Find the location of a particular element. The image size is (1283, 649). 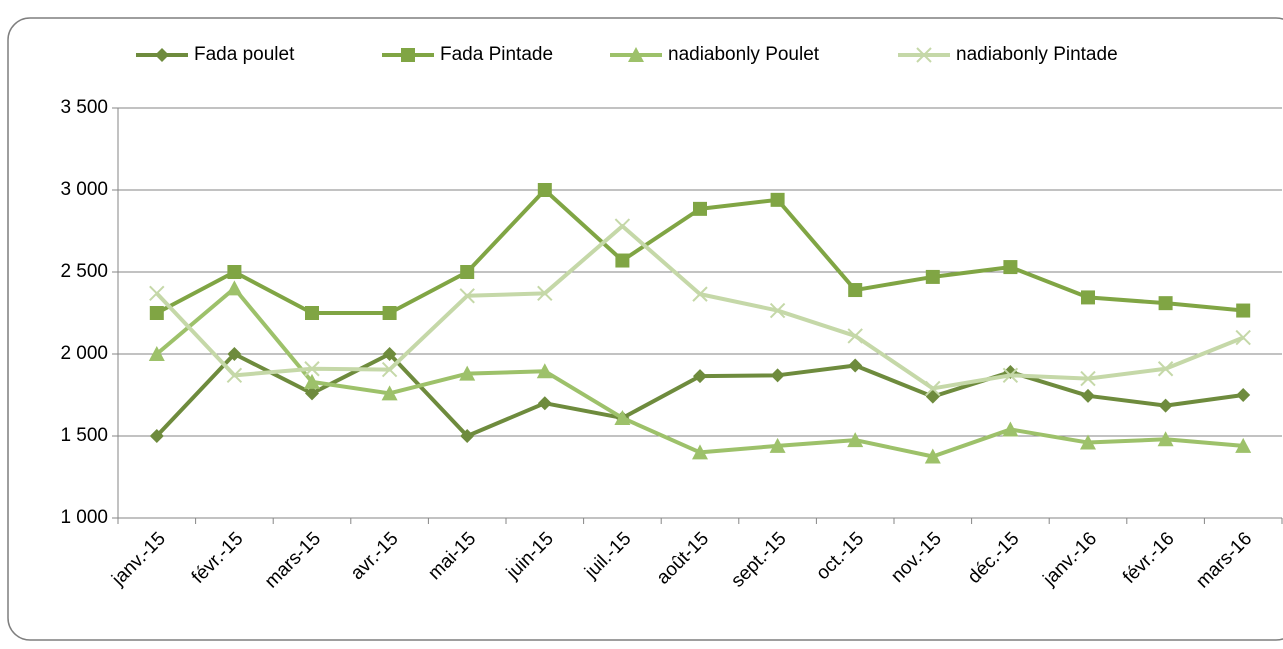

y-tick-label: 1 000 is located at coordinates (84, 517).